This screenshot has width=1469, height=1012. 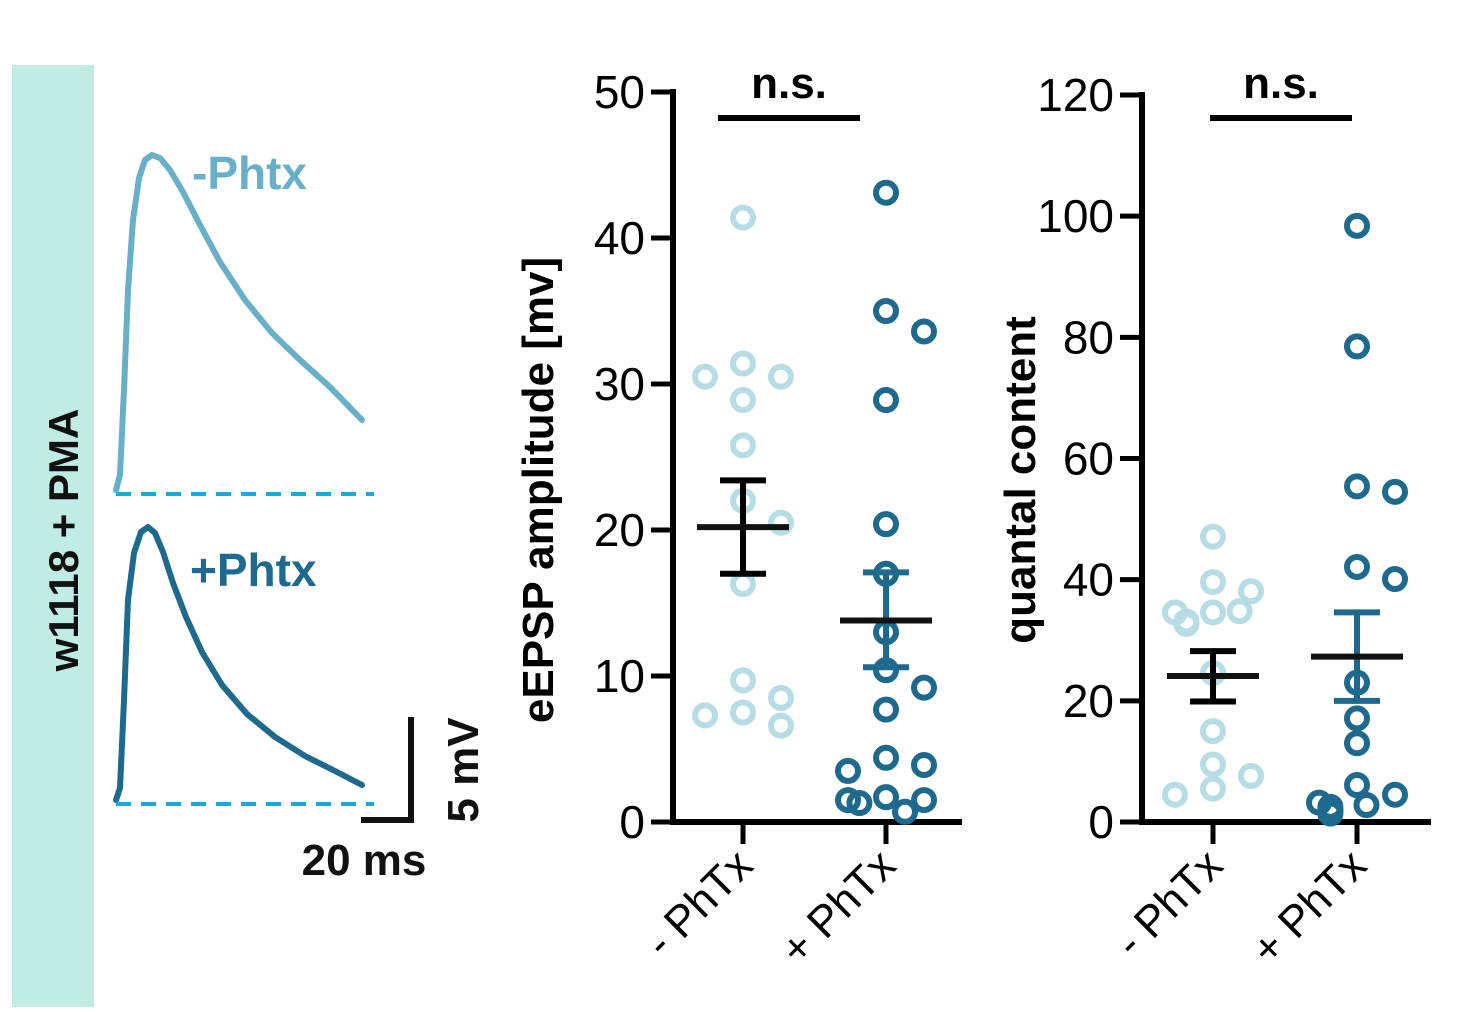 What do you see at coordinates (63, 541) in the screenshot?
I see `genotype-label: w1118 + PMA` at bounding box center [63, 541].